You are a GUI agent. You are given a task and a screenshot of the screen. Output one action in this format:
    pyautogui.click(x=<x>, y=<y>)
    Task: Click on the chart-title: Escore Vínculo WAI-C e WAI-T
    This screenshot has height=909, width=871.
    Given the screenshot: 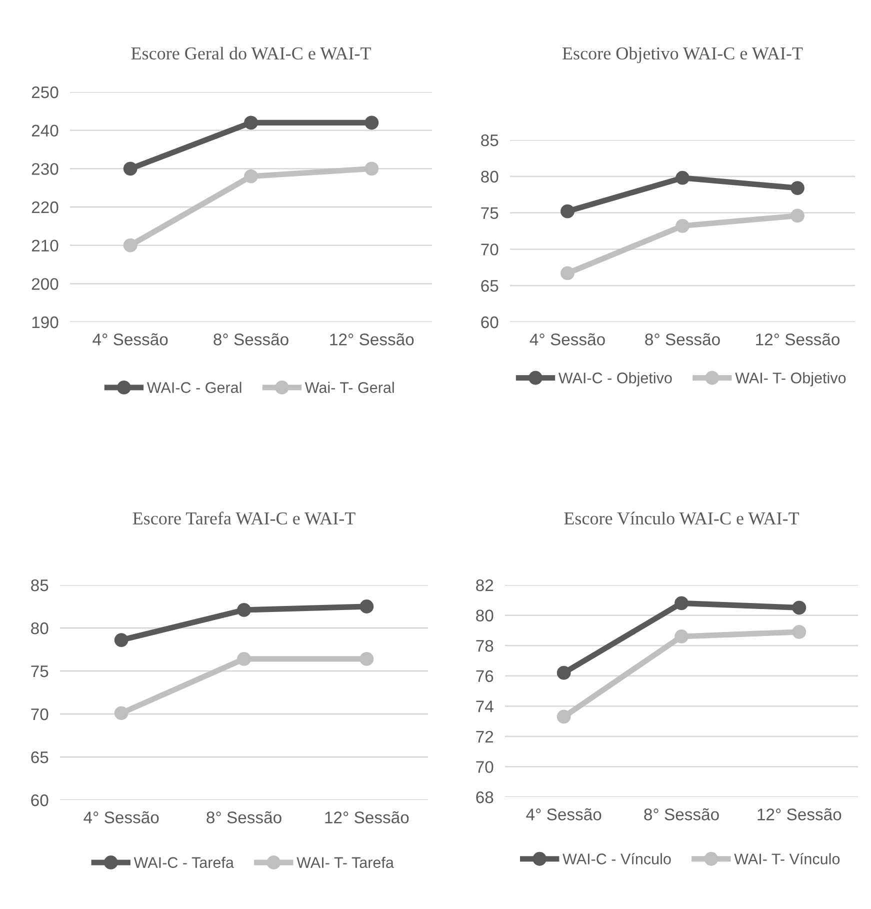 What is the action you would take?
    pyautogui.click(x=682, y=518)
    